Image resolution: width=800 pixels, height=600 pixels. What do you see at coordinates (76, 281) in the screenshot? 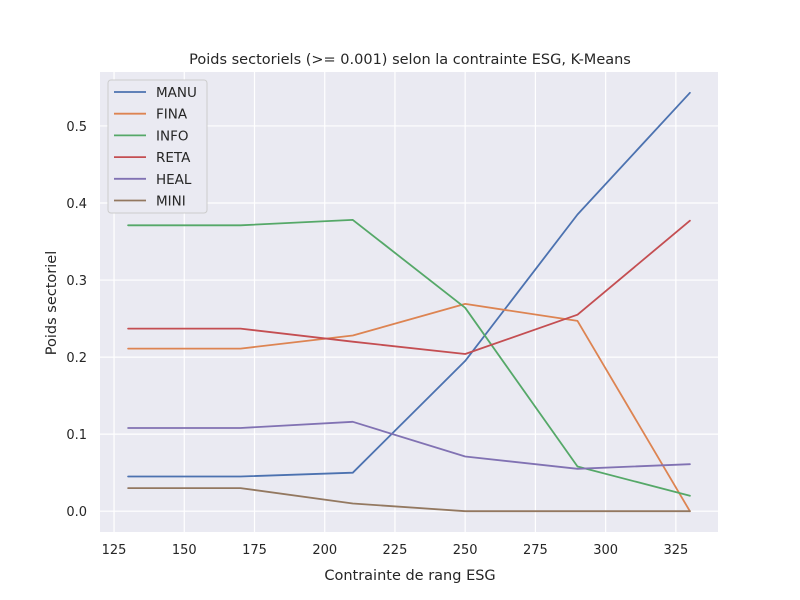
I see `y-tick-label: 0.3` at bounding box center [76, 281].